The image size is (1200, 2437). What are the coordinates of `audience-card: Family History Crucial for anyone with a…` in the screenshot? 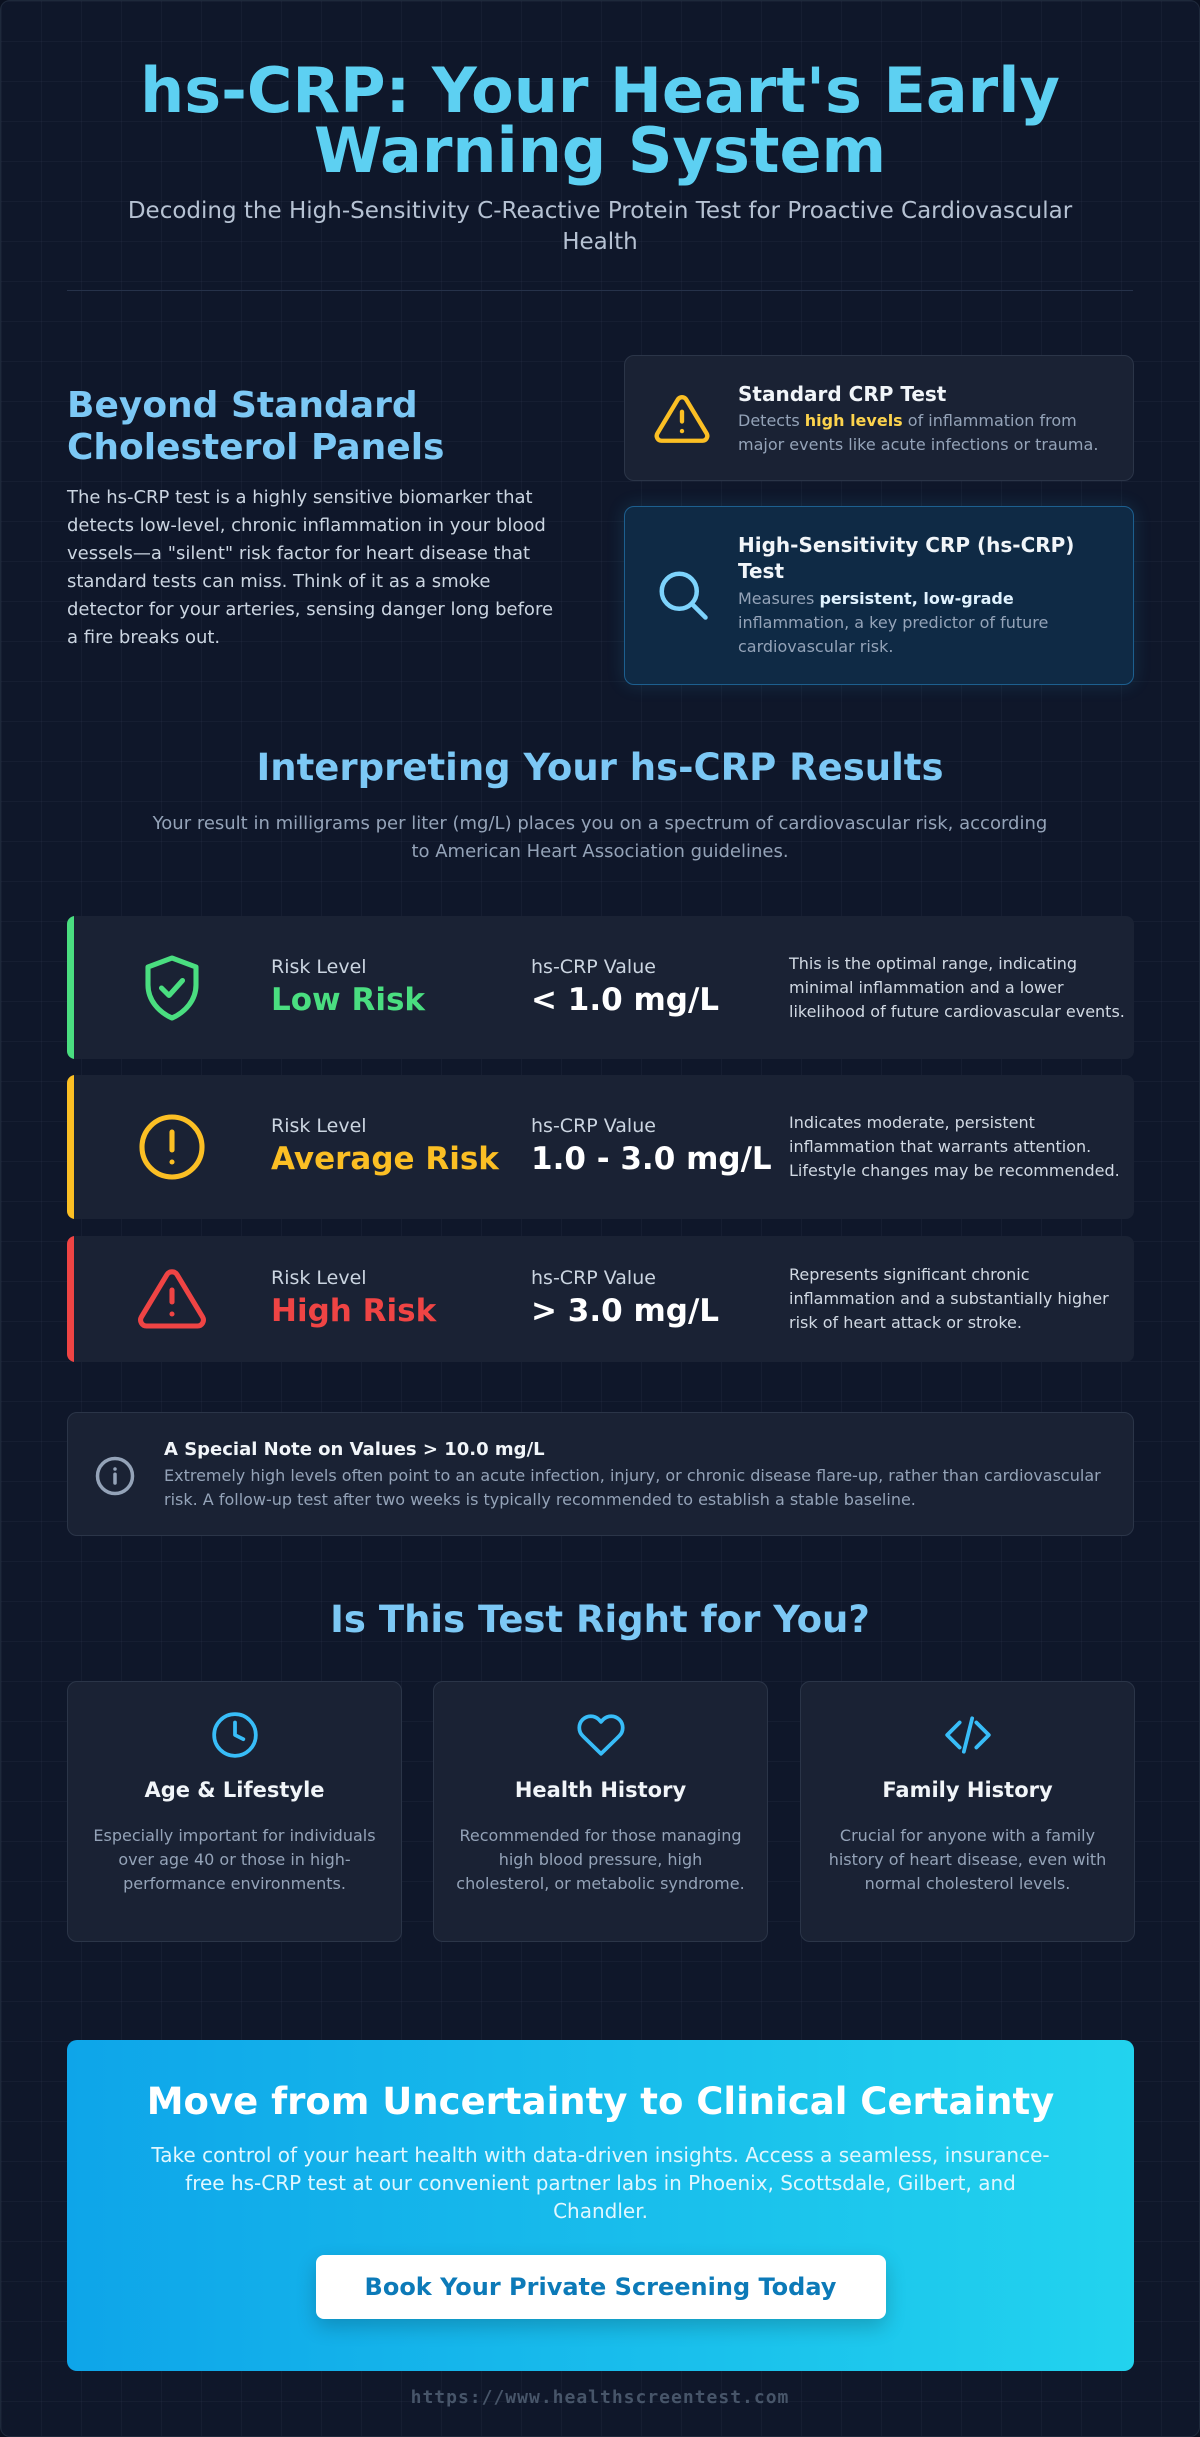 It's located at (967, 1811).